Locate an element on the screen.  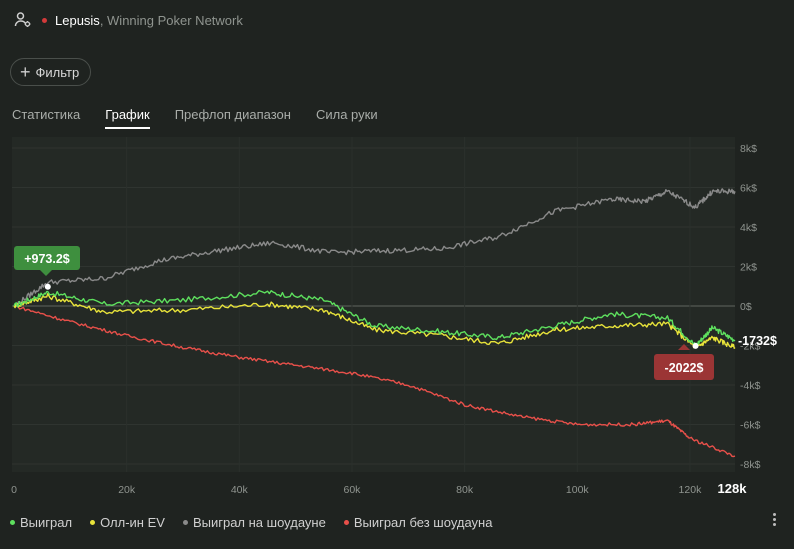
legend-item-won: Выиграл is located at coordinates (41, 522).